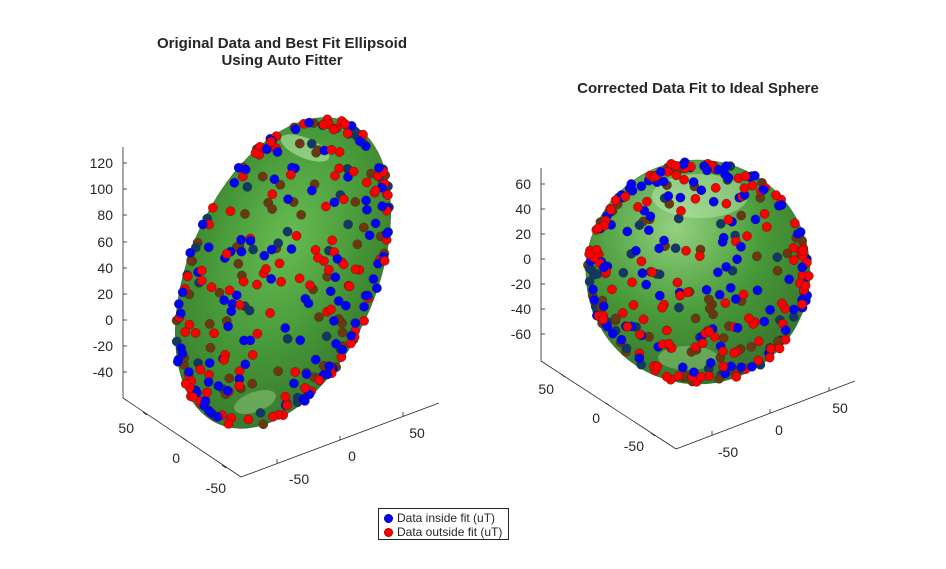 Image resolution: width=946 pixels, height=569 pixels. What do you see at coordinates (446, 518) in the screenshot?
I see `legend-label-inside: Data inside fit (uT)` at bounding box center [446, 518].